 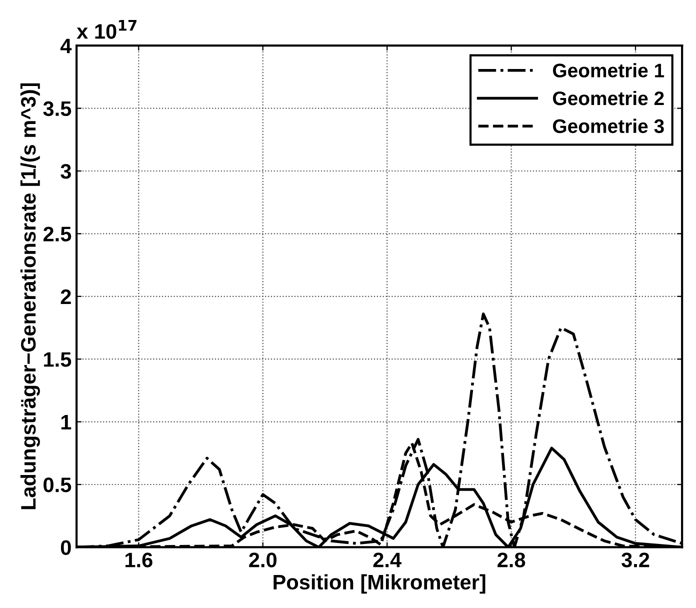 I want to click on y-axis-title: Ladungsträger−Generationsrate [1/(s m^3)], so click(x=30, y=296).